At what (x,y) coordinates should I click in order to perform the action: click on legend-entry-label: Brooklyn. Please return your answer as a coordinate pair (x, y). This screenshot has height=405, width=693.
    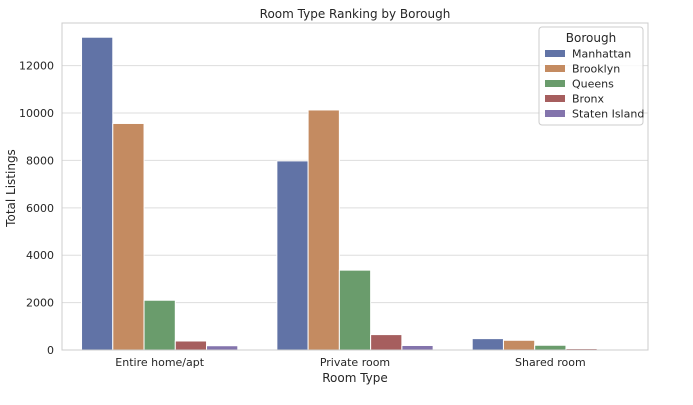
    Looking at the image, I should click on (596, 69).